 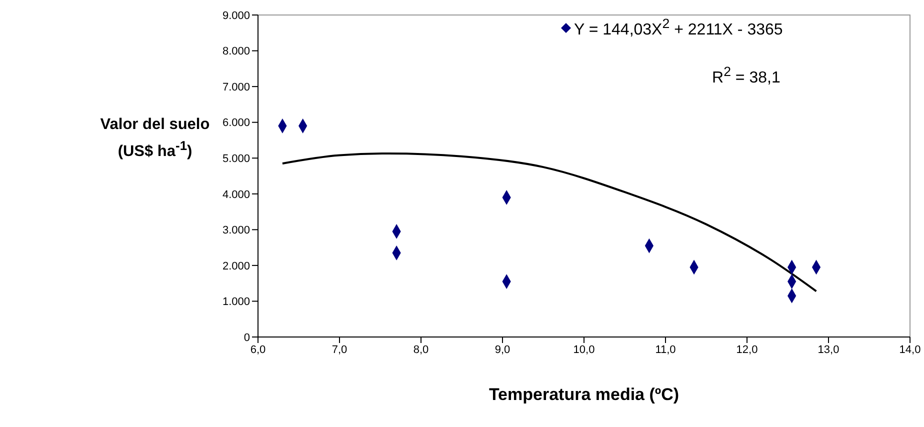 What do you see at coordinates (910, 350) in the screenshot?
I see `x-tick-label: 14,0` at bounding box center [910, 350].